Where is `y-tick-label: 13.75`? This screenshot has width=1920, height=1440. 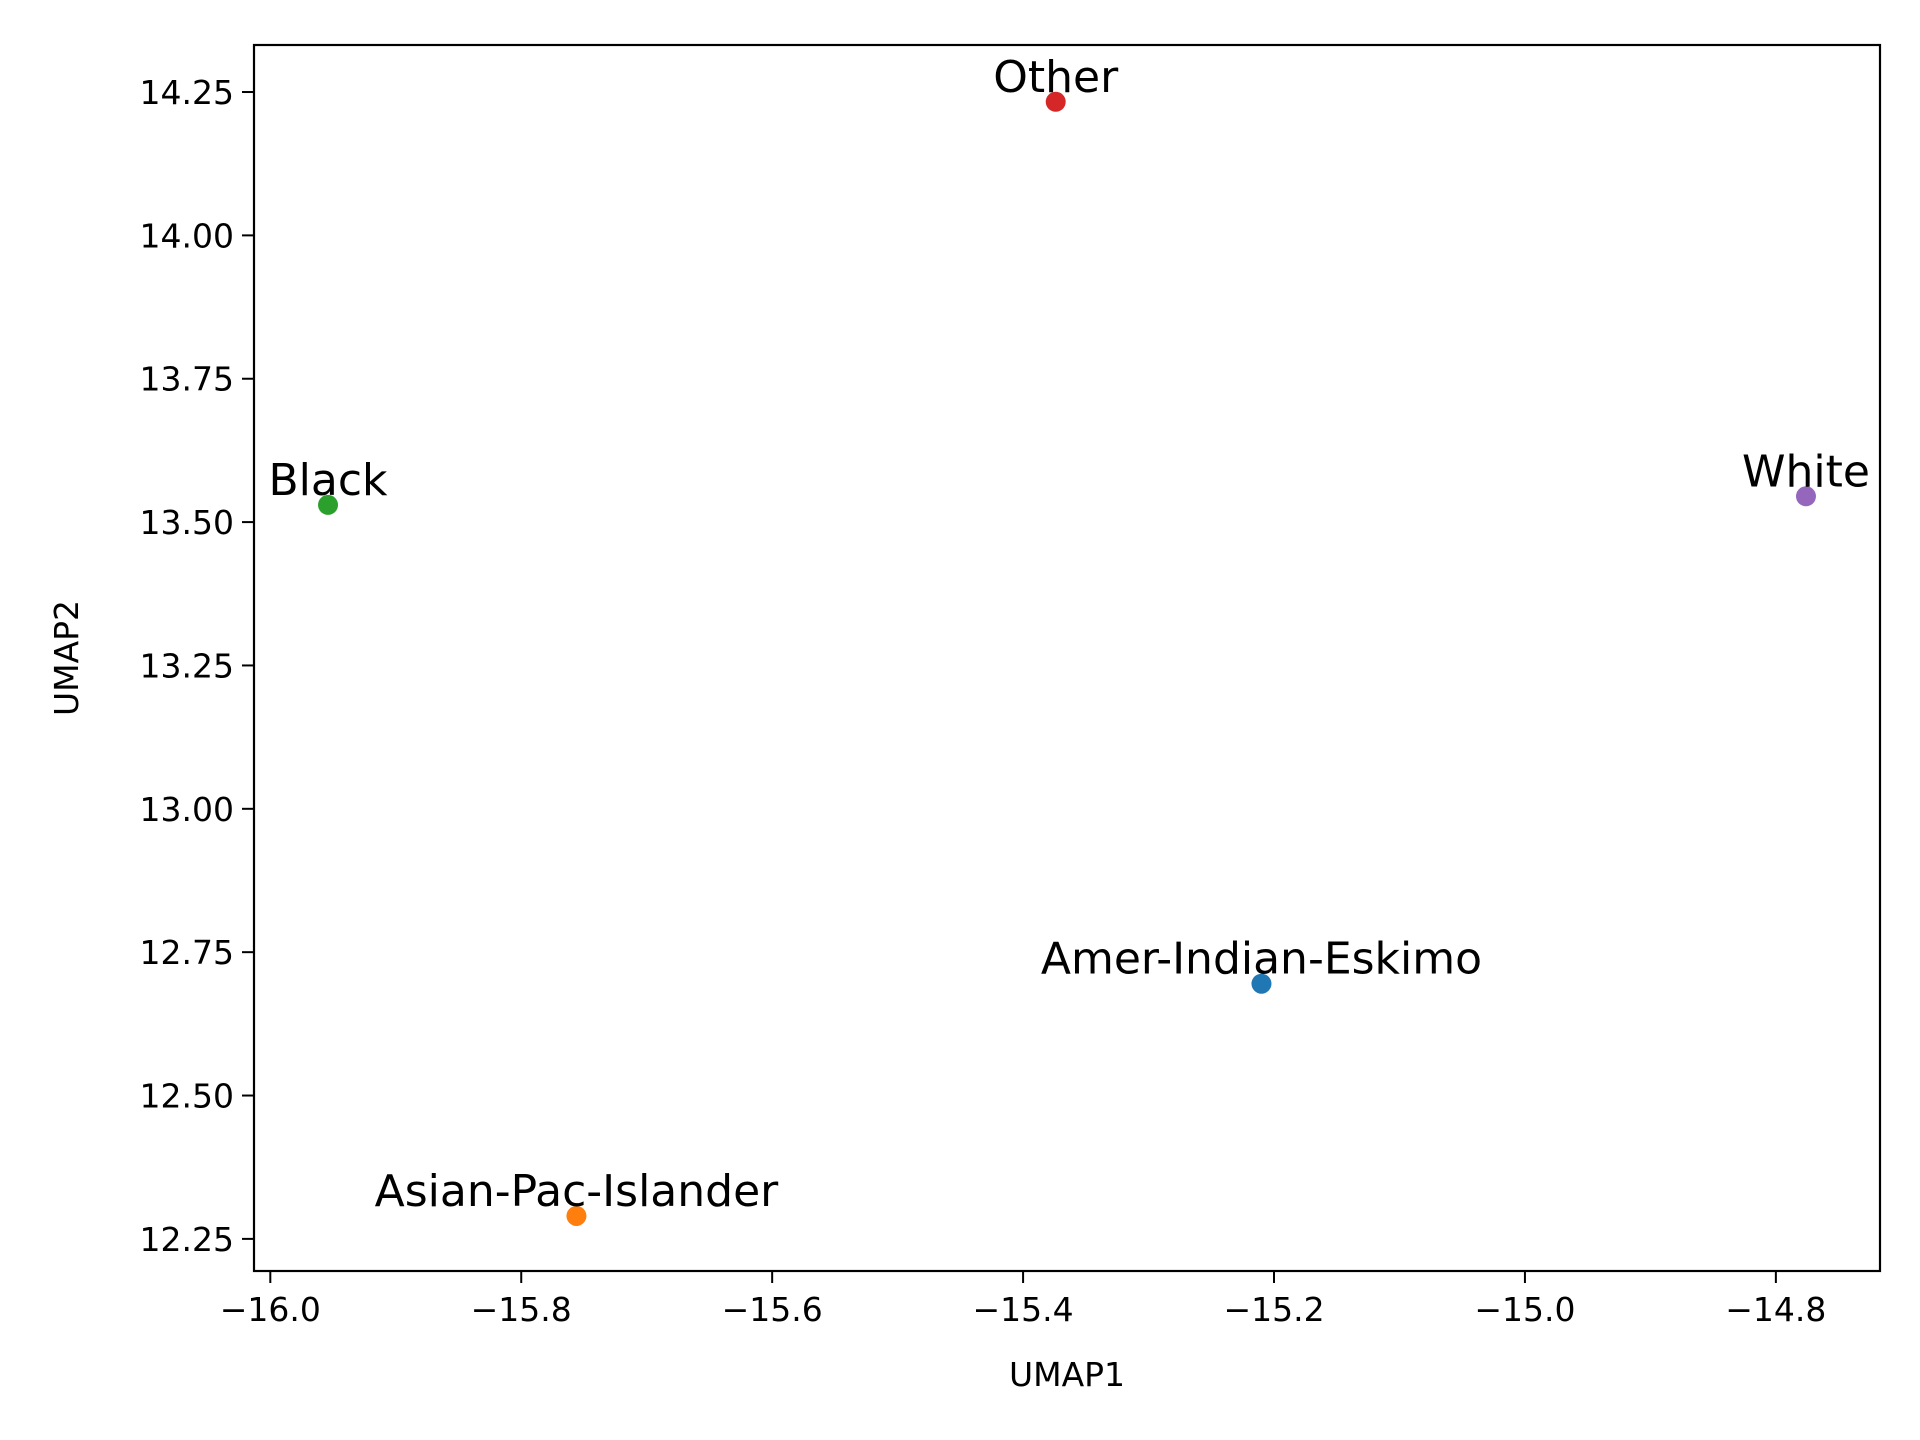
y-tick-label: 13.75 is located at coordinates (187, 379).